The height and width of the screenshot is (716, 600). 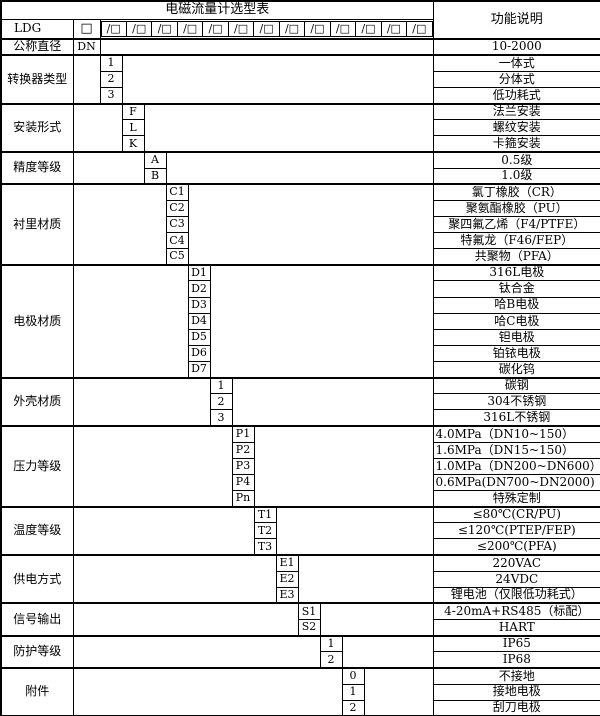 I want to click on function-cell: 0.6MPa(DN700~DN2000), so click(x=516, y=482).